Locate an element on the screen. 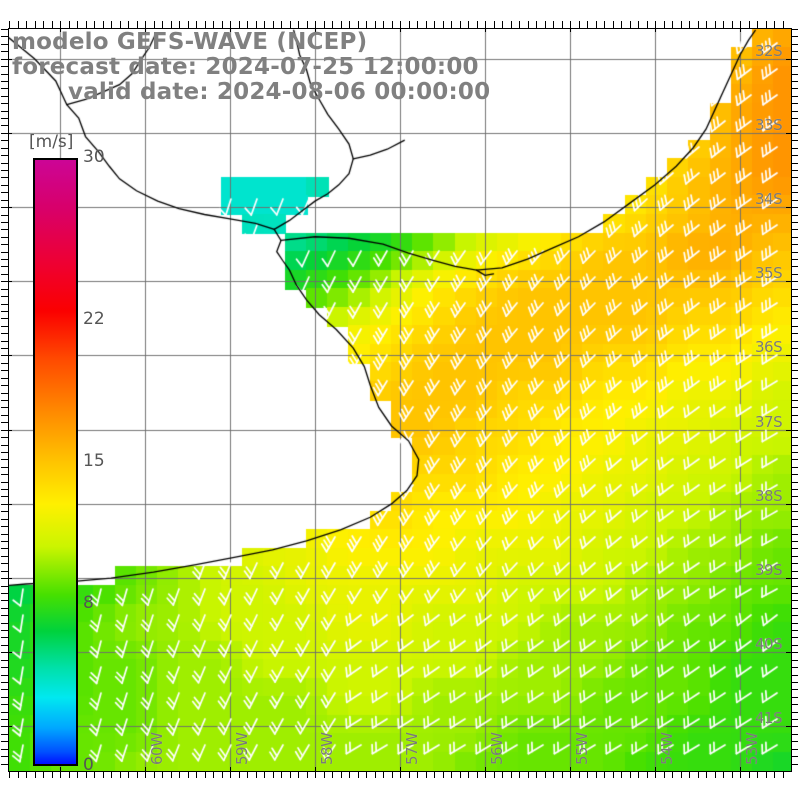 This screenshot has width=800, height=800. longitude-label: 57W is located at coordinates (412, 748).